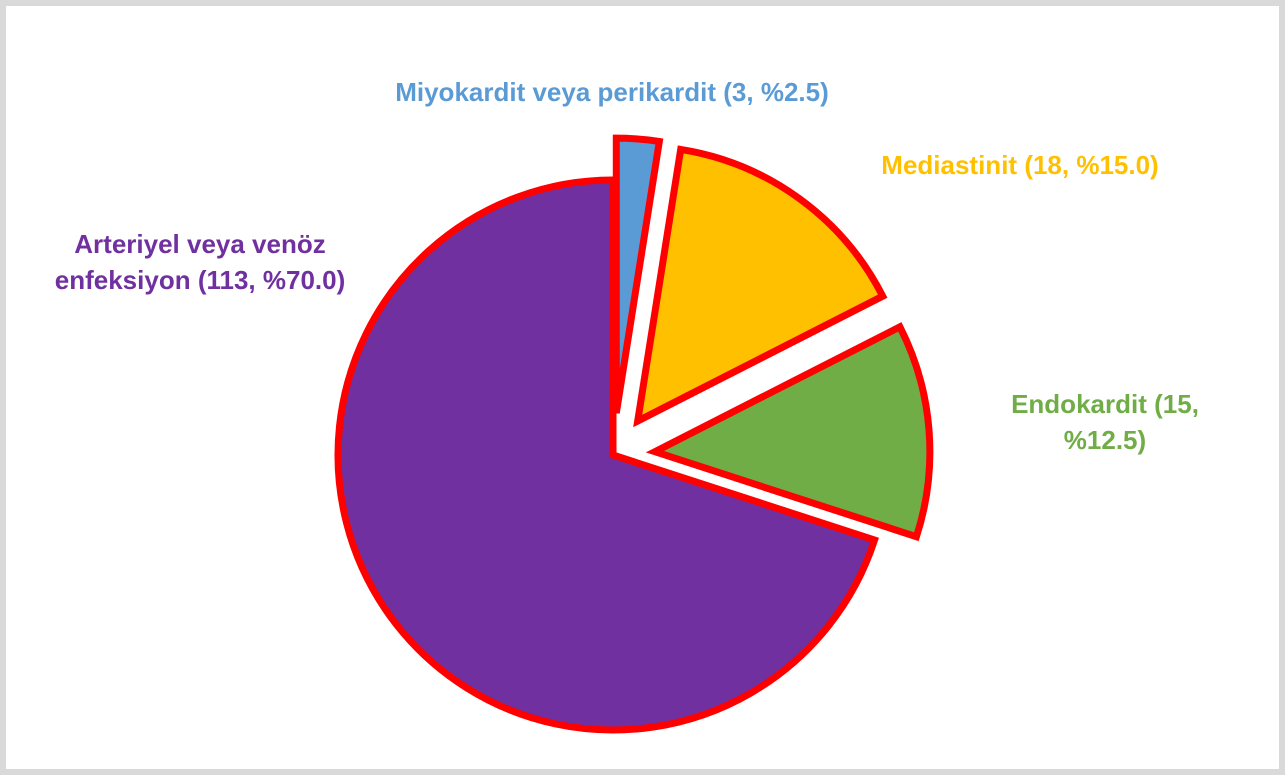 This screenshot has height=775, width=1285. I want to click on category-name: Arteriyel veya venöz enfeksiyon, so click(190, 262).